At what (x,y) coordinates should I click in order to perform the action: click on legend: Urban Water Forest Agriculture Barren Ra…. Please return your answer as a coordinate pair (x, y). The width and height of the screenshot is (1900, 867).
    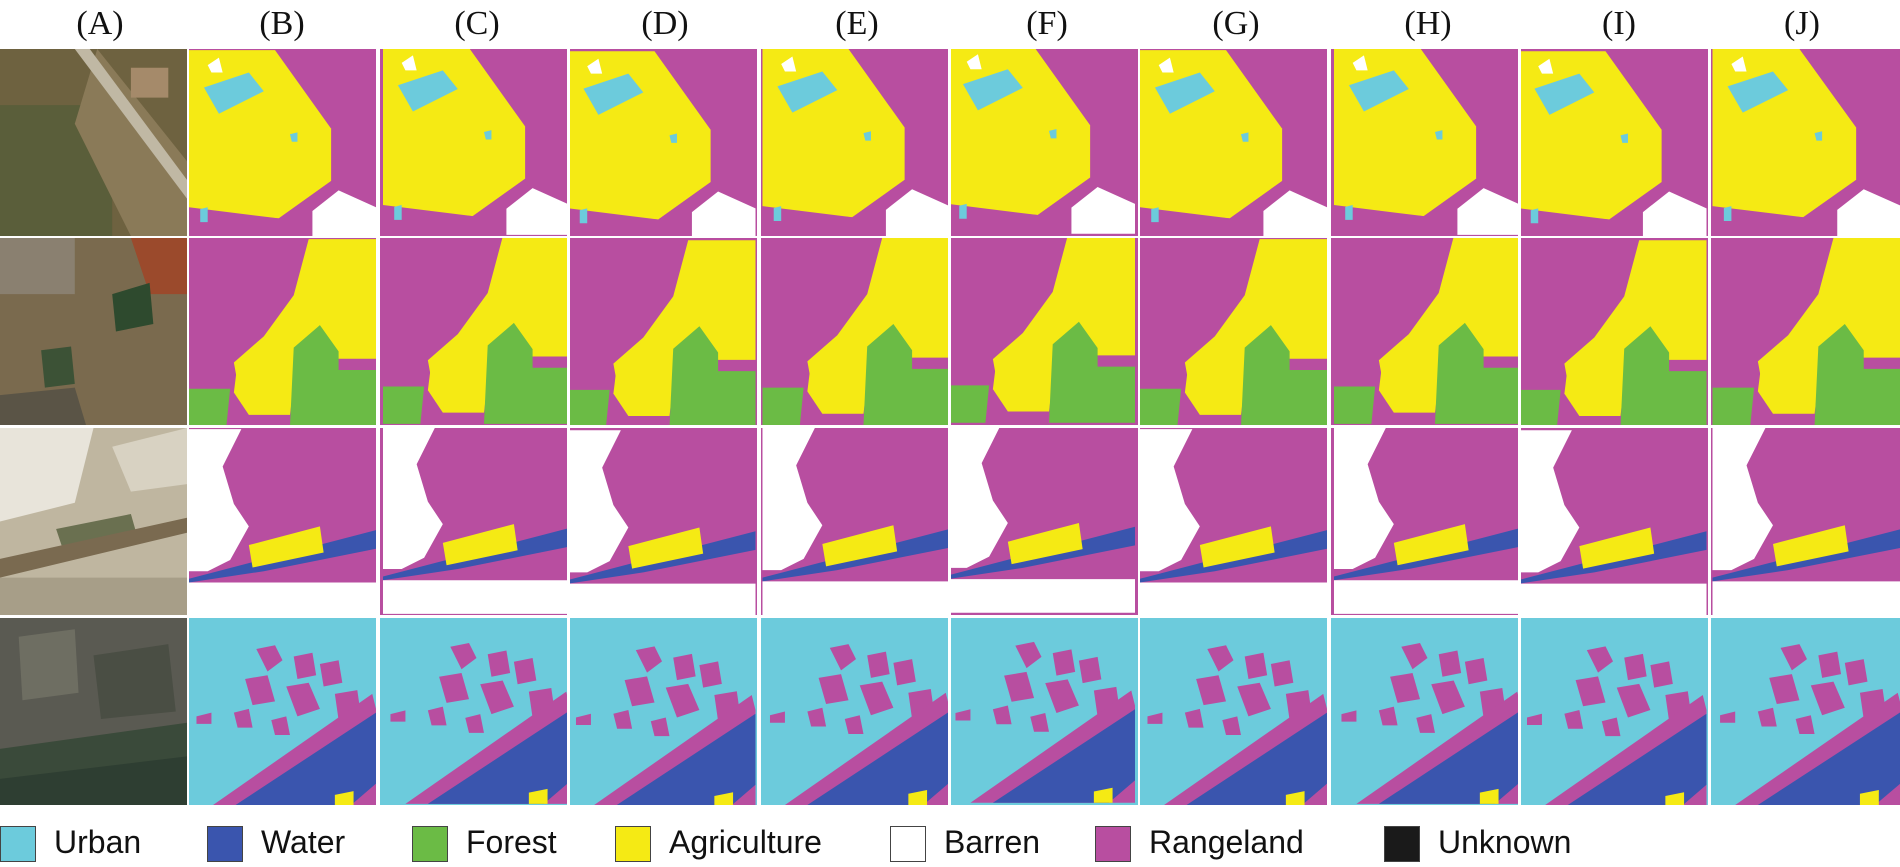
    Looking at the image, I should click on (950, 842).